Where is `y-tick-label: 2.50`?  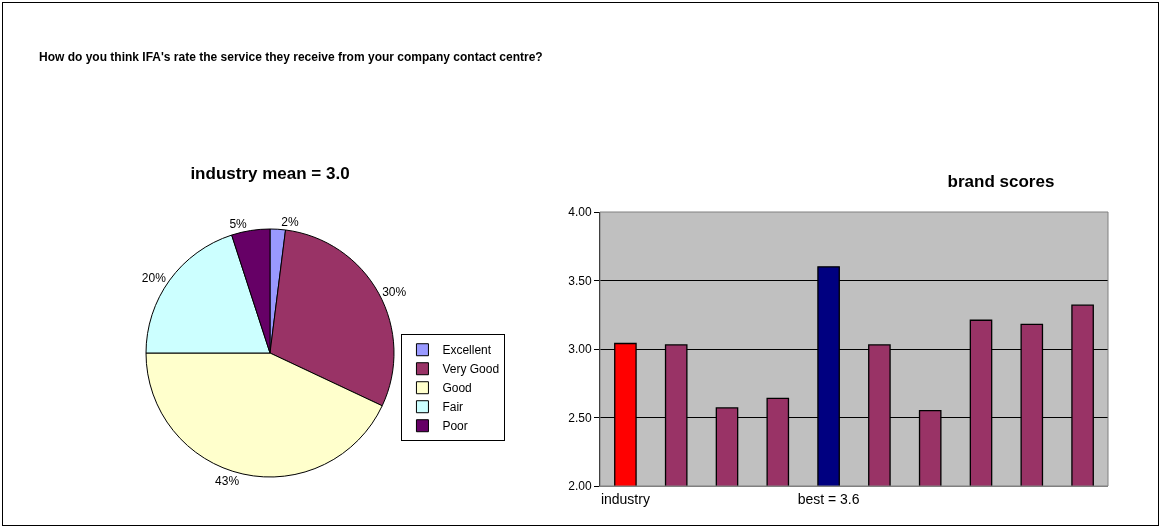
y-tick-label: 2.50 is located at coordinates (580, 417).